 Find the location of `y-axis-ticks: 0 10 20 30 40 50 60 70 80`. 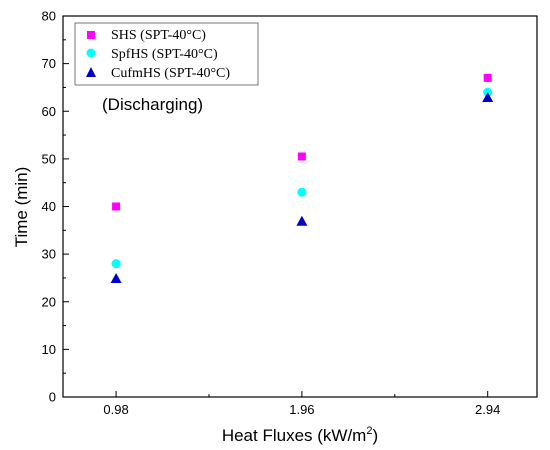

y-axis-ticks: 0 10 20 30 40 50 60 70 80 is located at coordinates (55, 207).